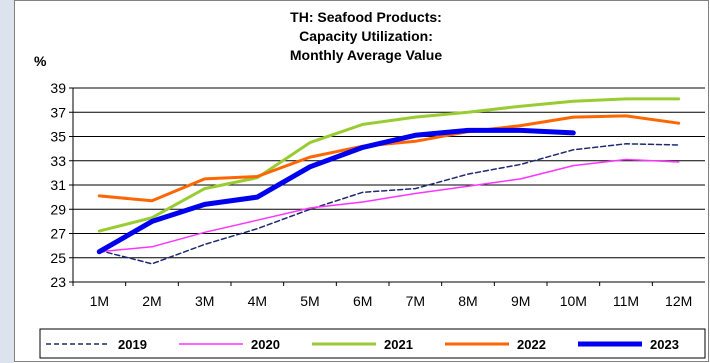  Describe the element at coordinates (7, 181) in the screenshot. I see `left-margin-strip` at that location.